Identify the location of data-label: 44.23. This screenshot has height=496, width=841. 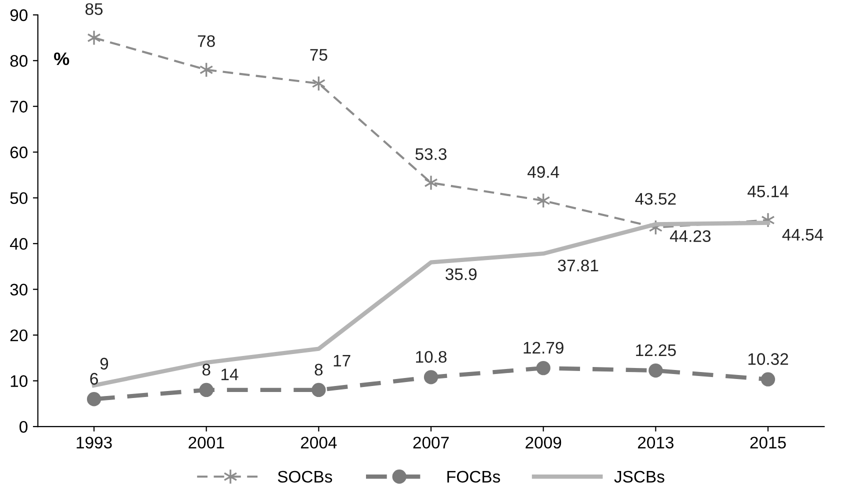
(690, 236).